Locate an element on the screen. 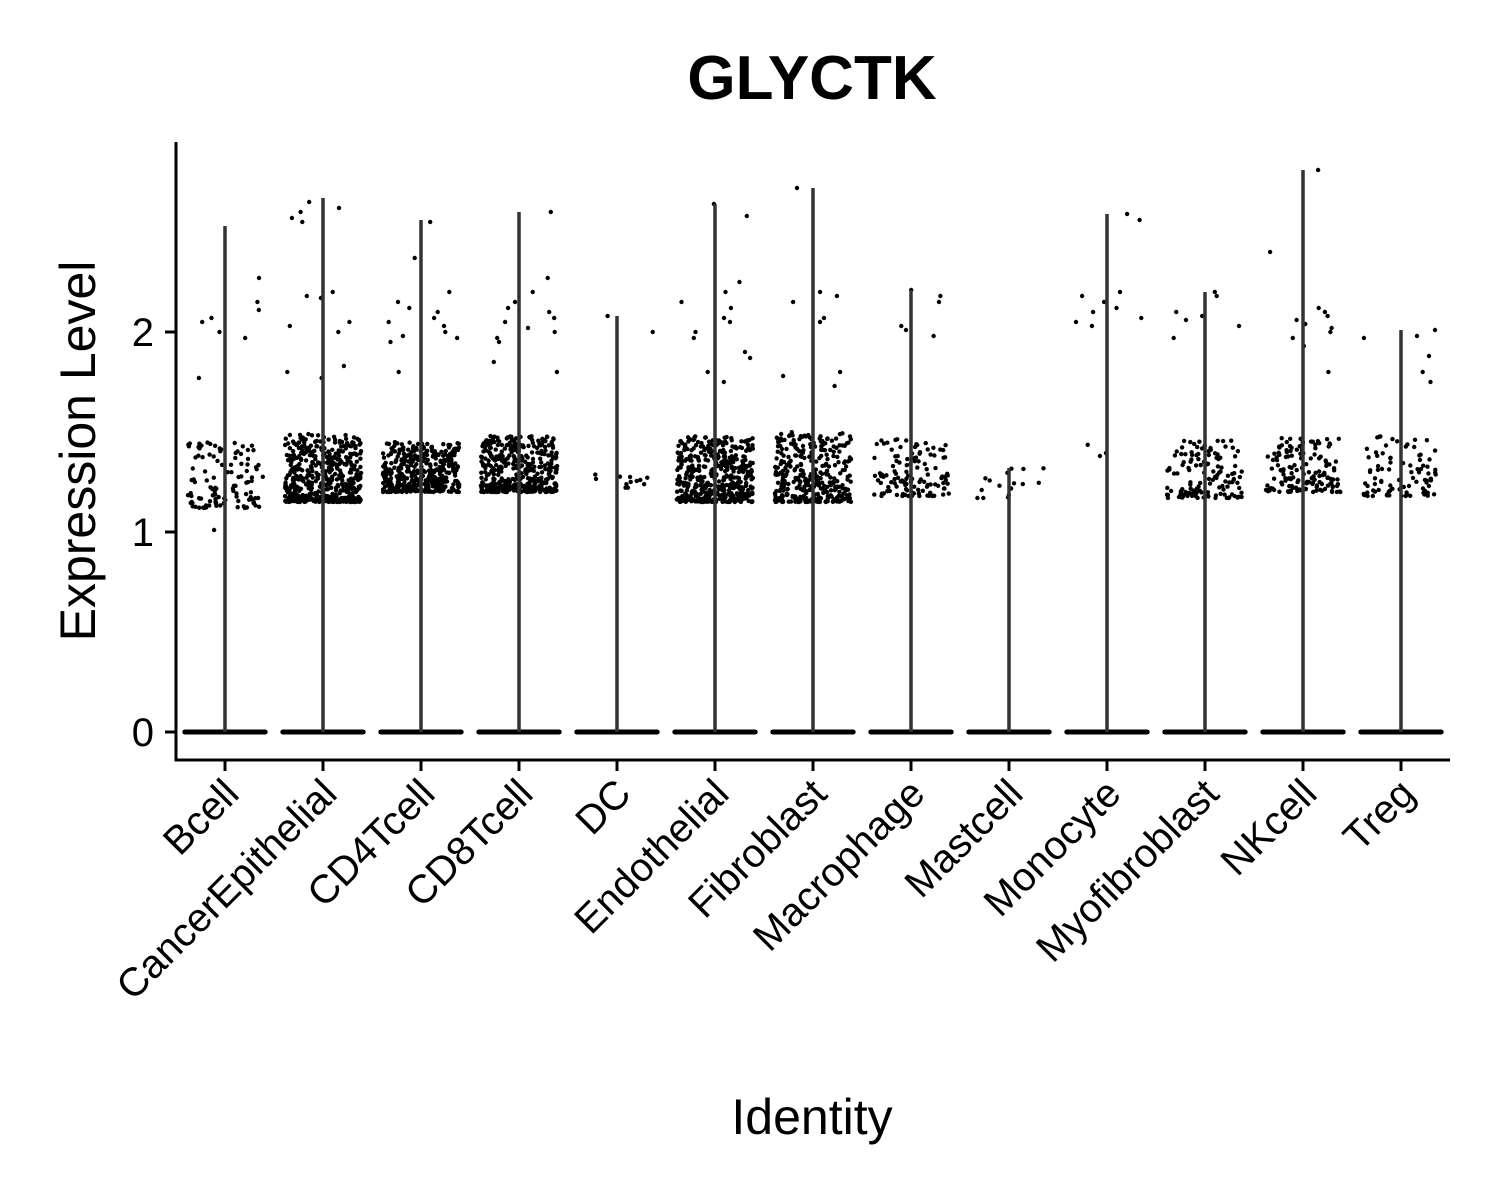 The width and height of the screenshot is (1500, 1200). violin-group-cd8tcell is located at coordinates (519, 472).